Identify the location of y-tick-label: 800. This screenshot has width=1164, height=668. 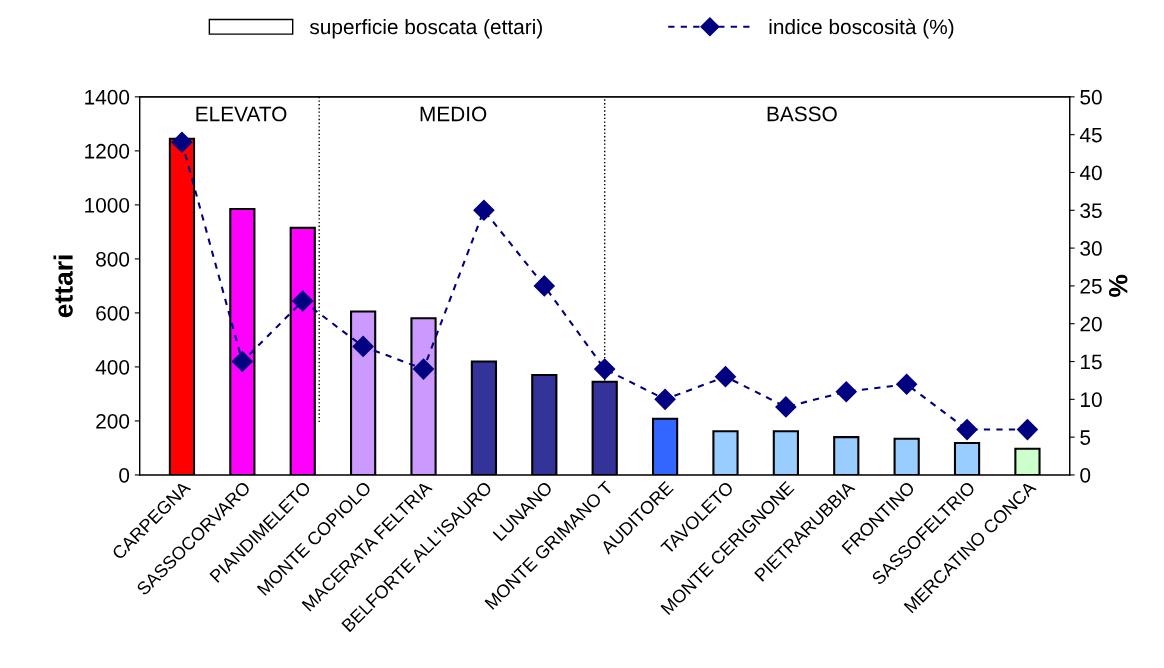
(113, 259).